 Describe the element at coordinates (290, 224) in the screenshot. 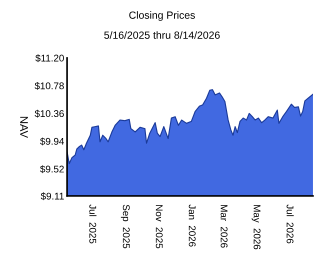

I see `x-tick-label: Jul 2026` at that location.